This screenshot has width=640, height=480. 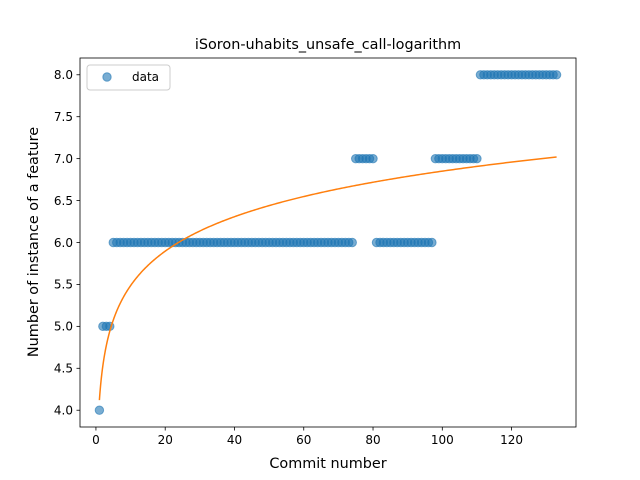 I want to click on x-tick-label: 0, so click(x=96, y=440).